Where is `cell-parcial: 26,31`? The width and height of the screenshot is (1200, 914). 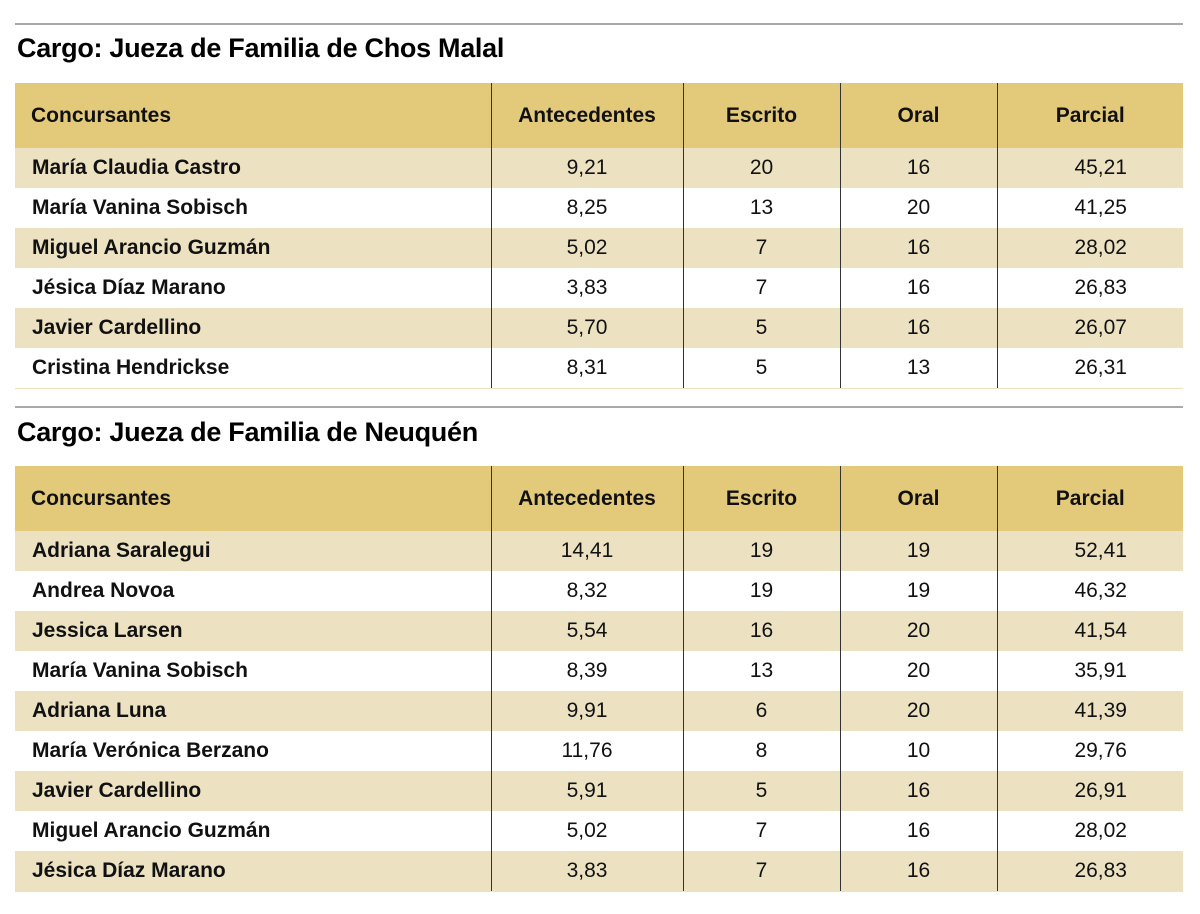
cell-parcial: 26,31 is located at coordinates (1089, 368).